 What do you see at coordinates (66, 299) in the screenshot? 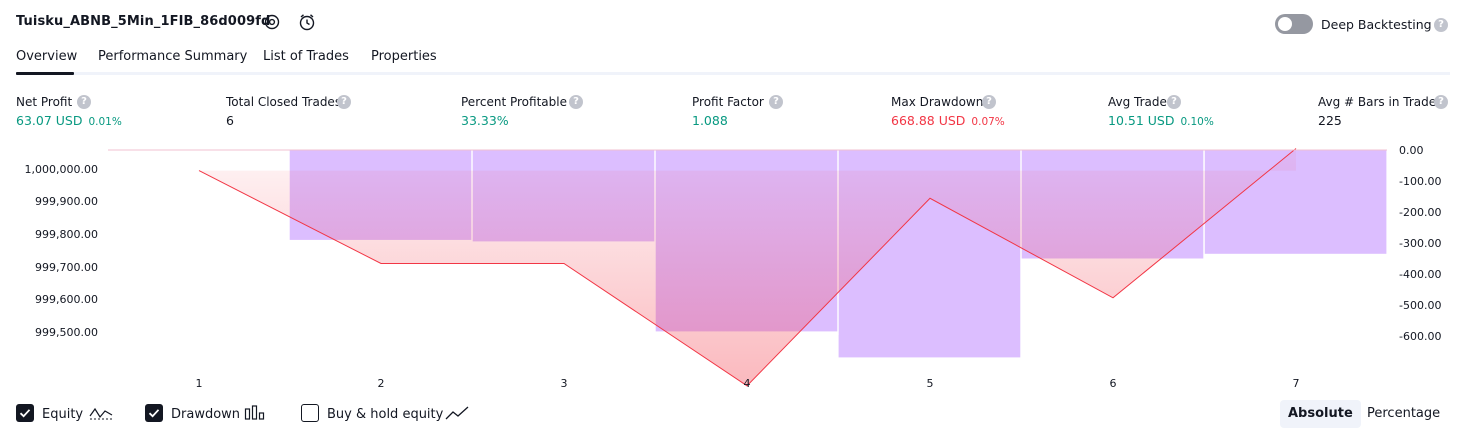
I see `y-left-tick: 999,600.00` at bounding box center [66, 299].